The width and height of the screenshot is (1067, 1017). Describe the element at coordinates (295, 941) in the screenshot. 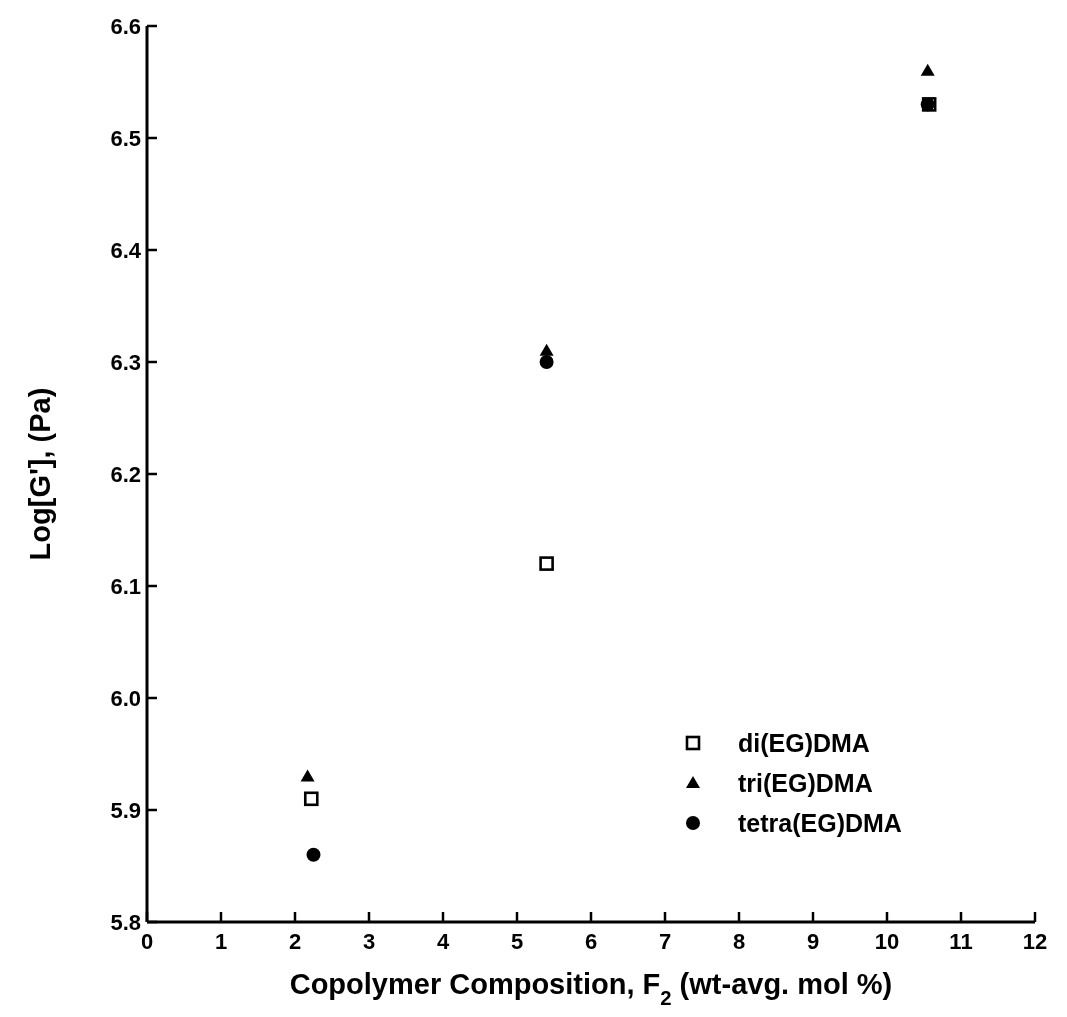

I see `x-tick-label: 2` at that location.